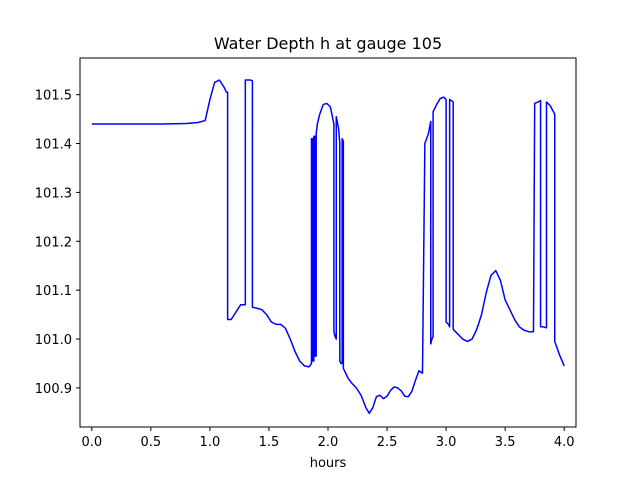 This screenshot has height=480, width=640. I want to click on x-tick-label: 4.0, so click(564, 442).